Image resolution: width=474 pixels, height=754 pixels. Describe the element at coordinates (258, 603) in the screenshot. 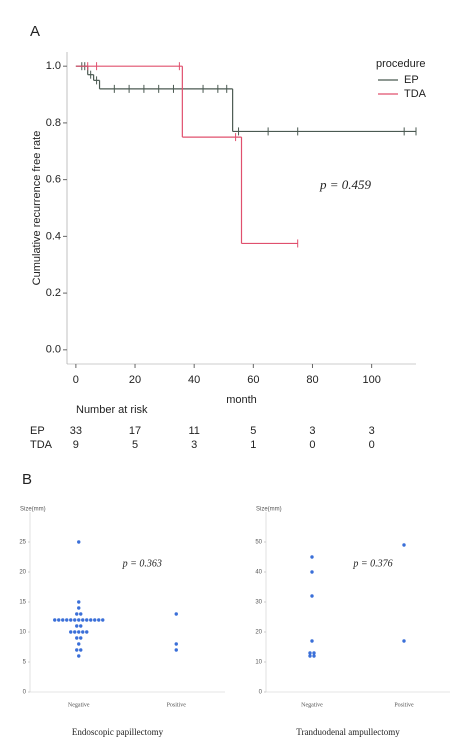

I see `y-tick-label: 30` at that location.